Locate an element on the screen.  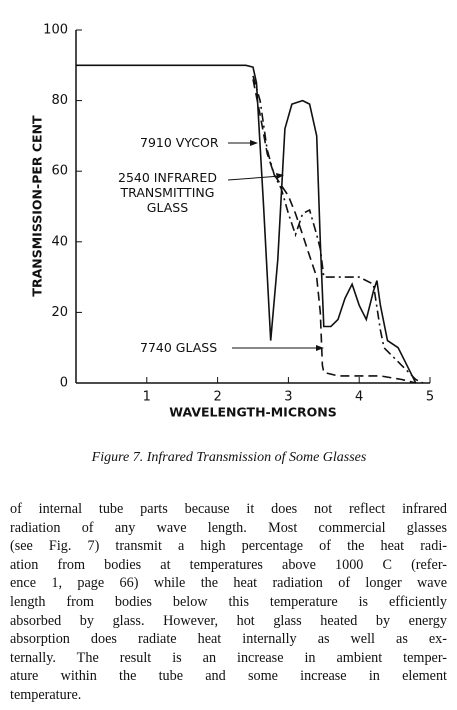
series-label: 7740 GLASS is located at coordinates (179, 347).